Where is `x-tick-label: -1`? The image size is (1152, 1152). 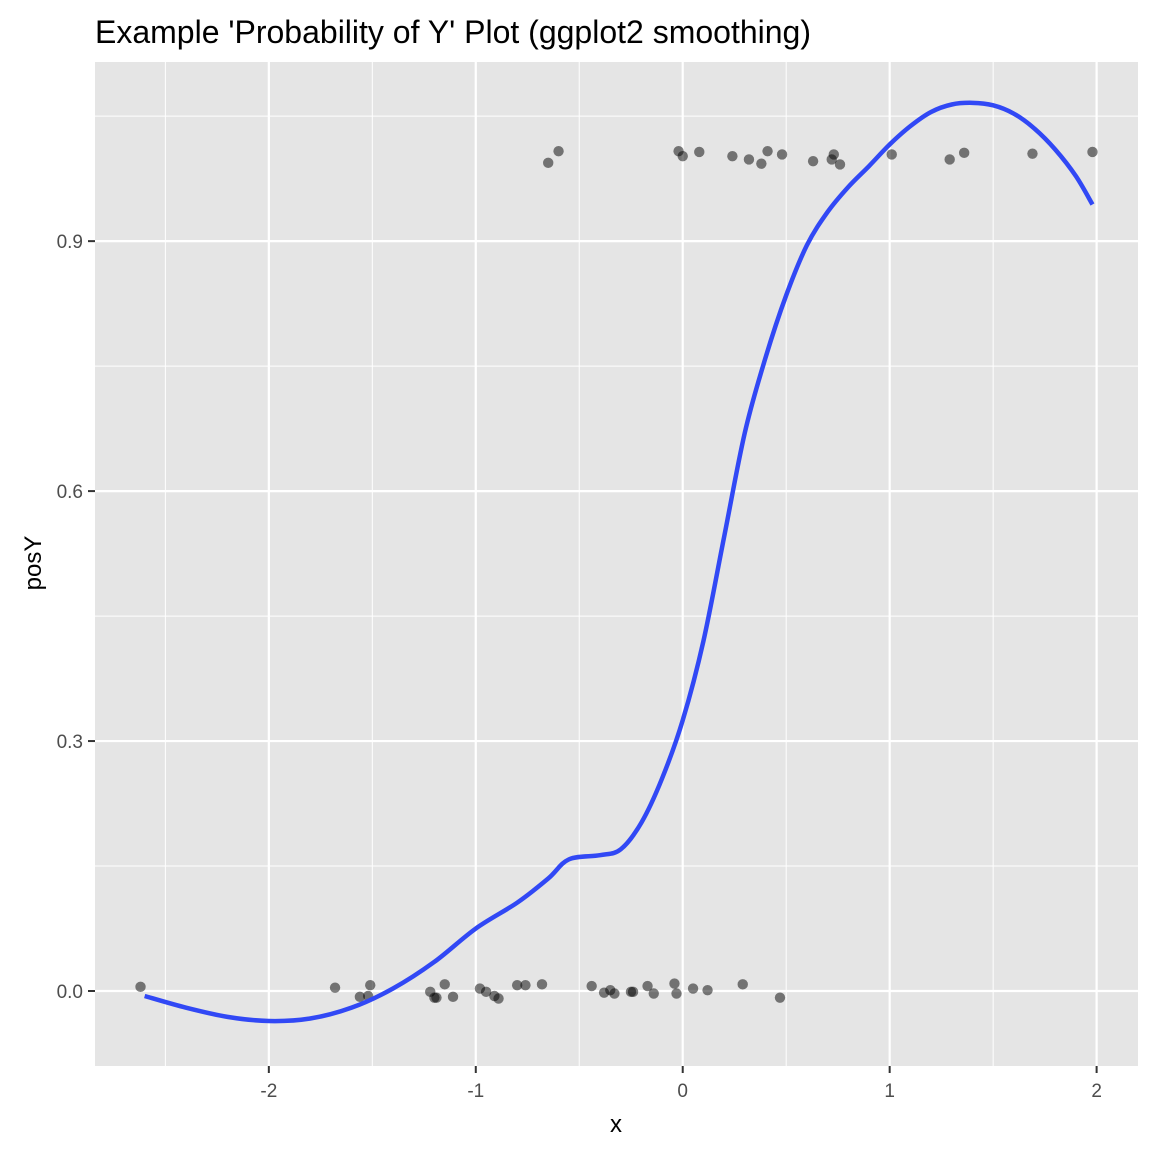
x-tick-label: -1 is located at coordinates (475, 1091).